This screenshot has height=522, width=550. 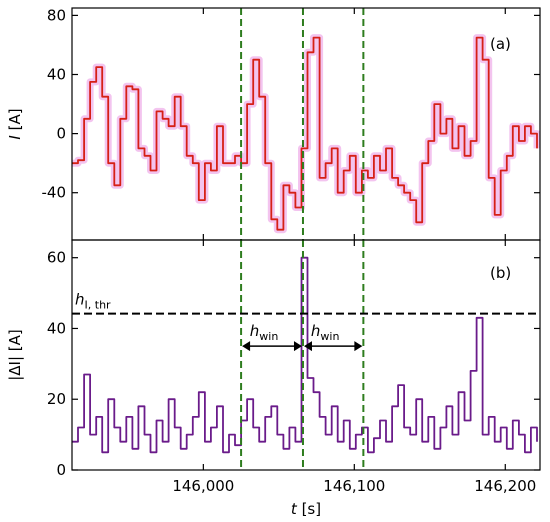 I want to click on x-tick-label: 146,200, so click(x=505, y=486).